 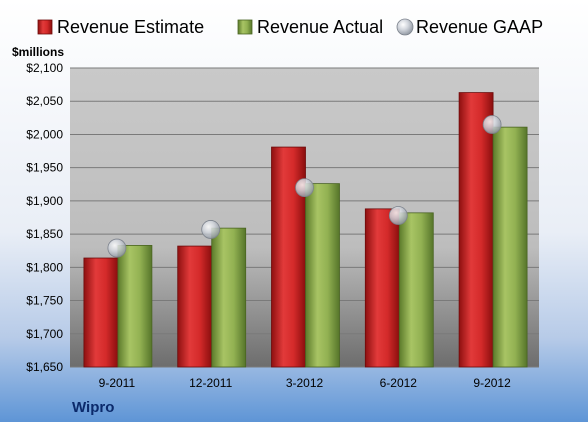 What do you see at coordinates (44, 267) in the screenshot?
I see `y-tick-label: $1,800` at bounding box center [44, 267].